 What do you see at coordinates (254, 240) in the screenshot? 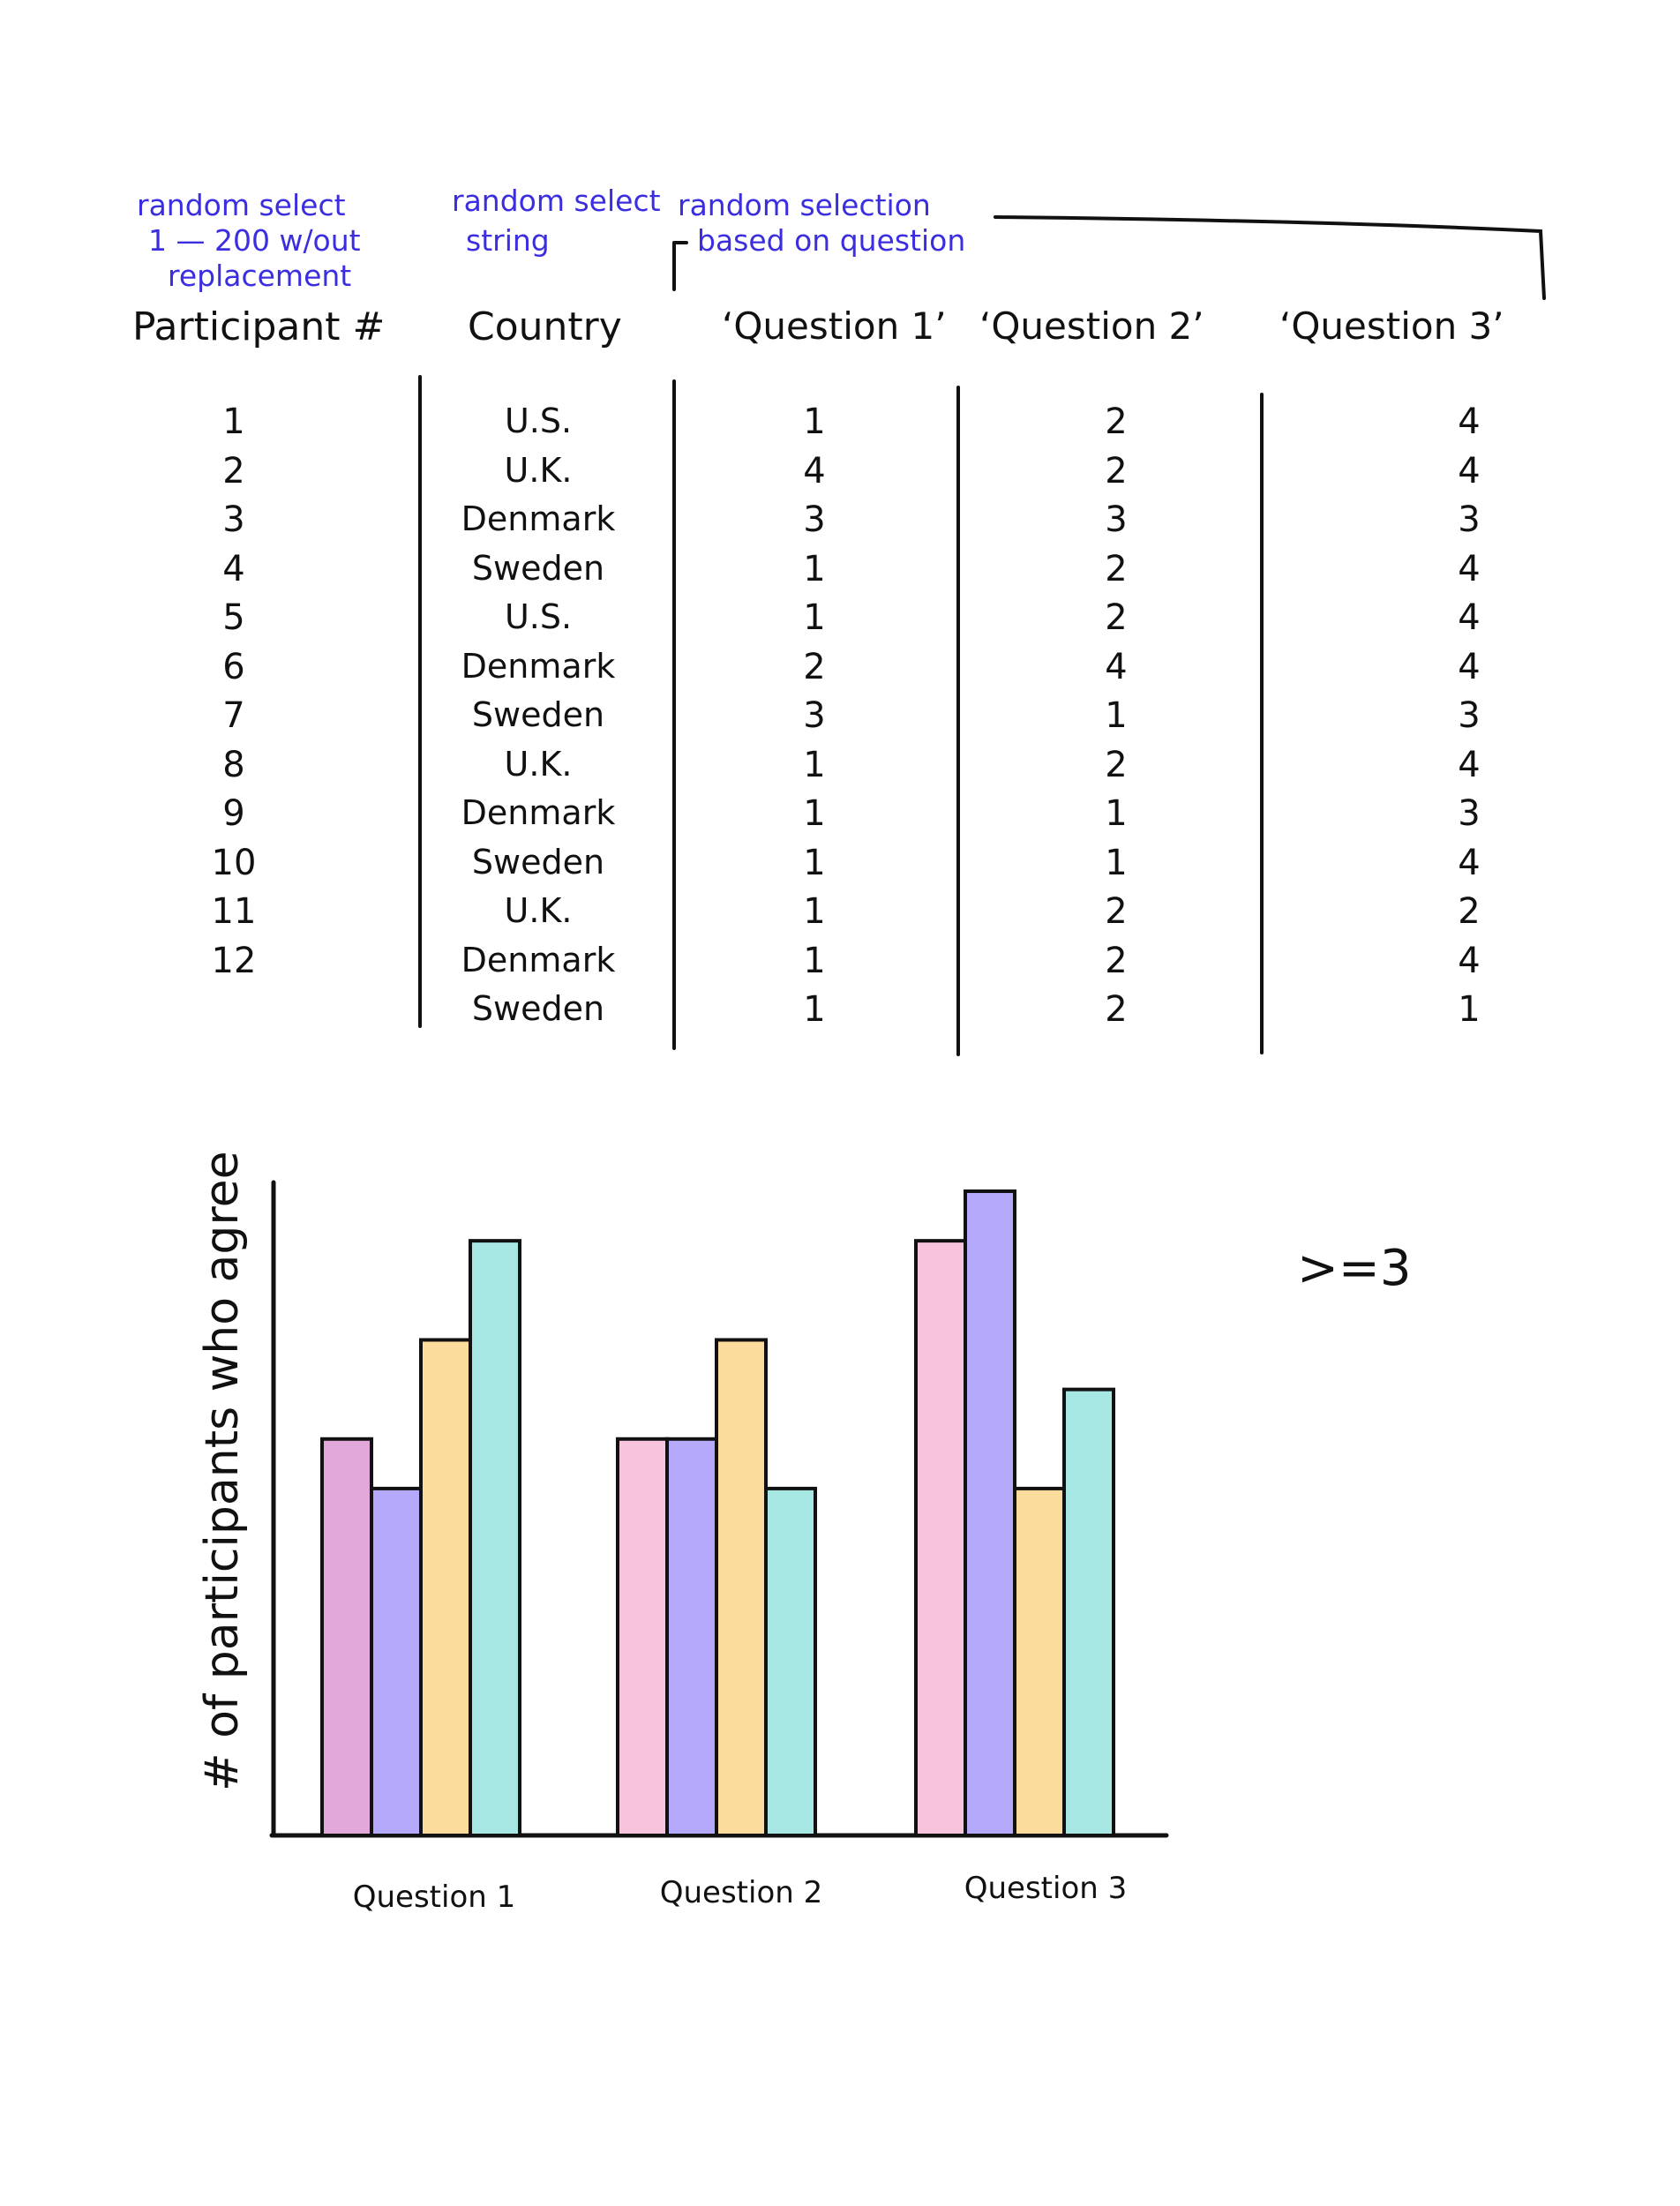
I see `participant-annotation-line-2: 1 — 200 w/out` at bounding box center [254, 240].